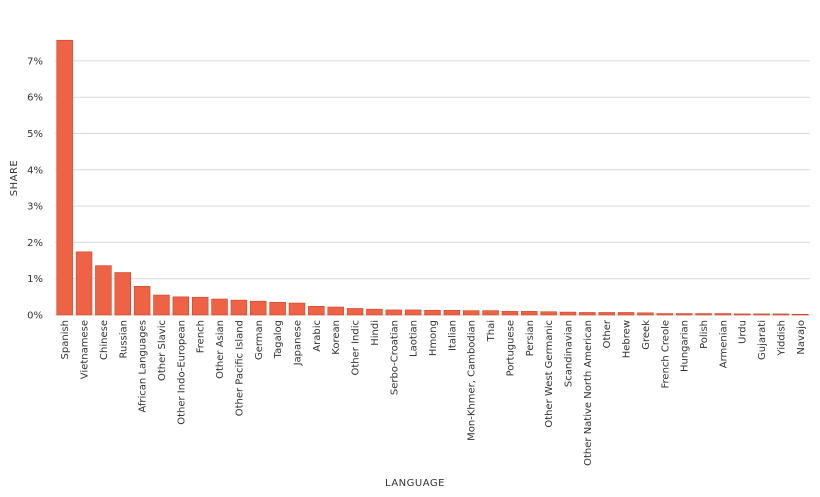 The height and width of the screenshot is (497, 820). What do you see at coordinates (103, 290) in the screenshot?
I see `bar-chinese` at bounding box center [103, 290].